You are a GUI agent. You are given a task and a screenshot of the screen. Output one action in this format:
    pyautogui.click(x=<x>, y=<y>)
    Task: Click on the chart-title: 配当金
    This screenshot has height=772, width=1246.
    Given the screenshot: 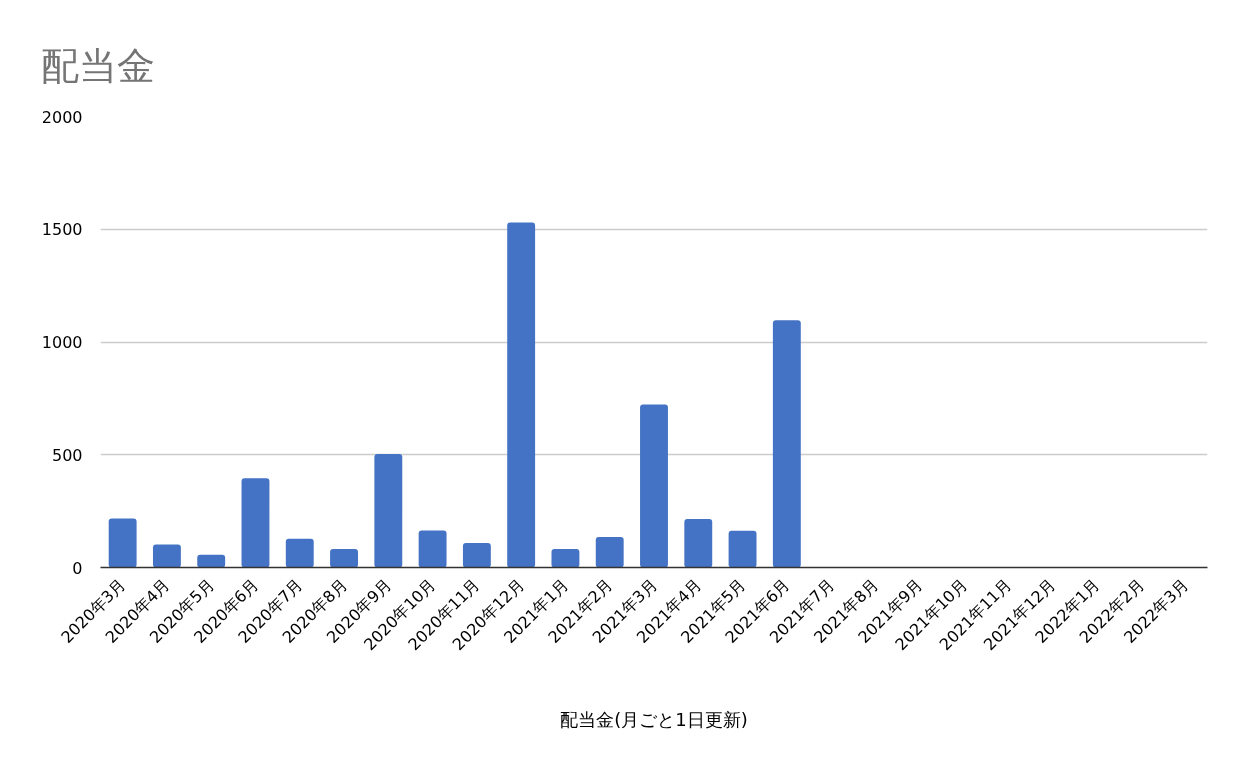 What is the action you would take?
    pyautogui.click(x=97, y=65)
    